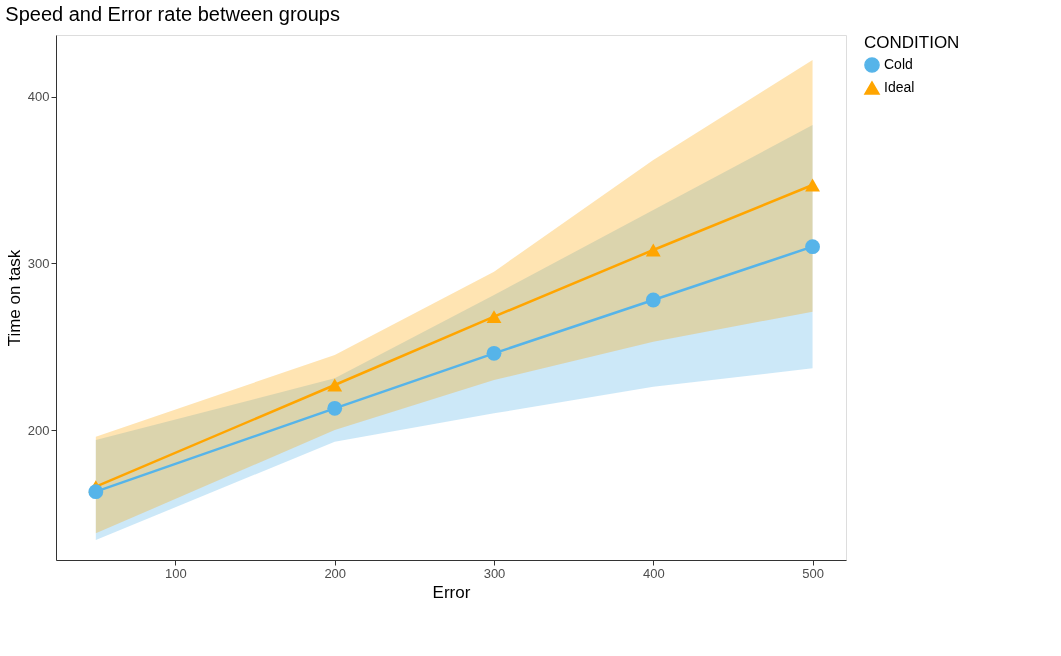 The height and width of the screenshot is (656, 1061). I want to click on y-axis-title: Time on task, so click(14, 298).